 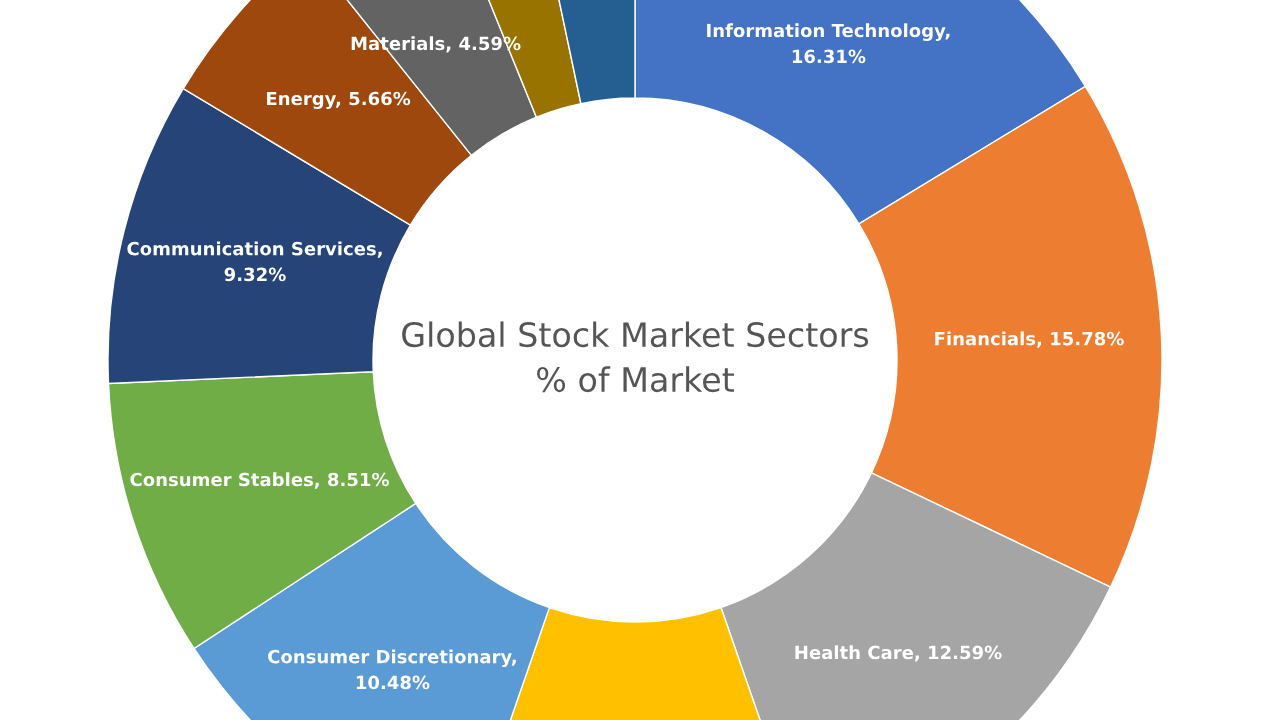 I want to click on slice-label: Health Care, 12.59%, so click(x=898, y=653).